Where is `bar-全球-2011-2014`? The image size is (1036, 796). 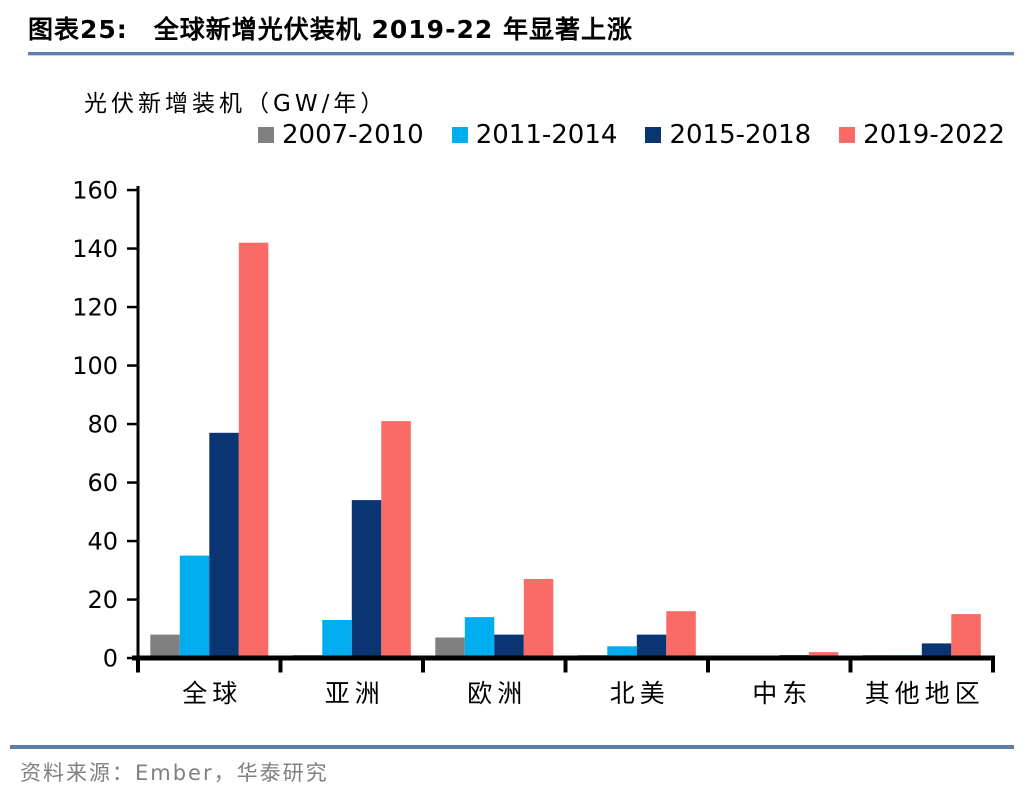 bar-全球-2011-2014 is located at coordinates (194, 606).